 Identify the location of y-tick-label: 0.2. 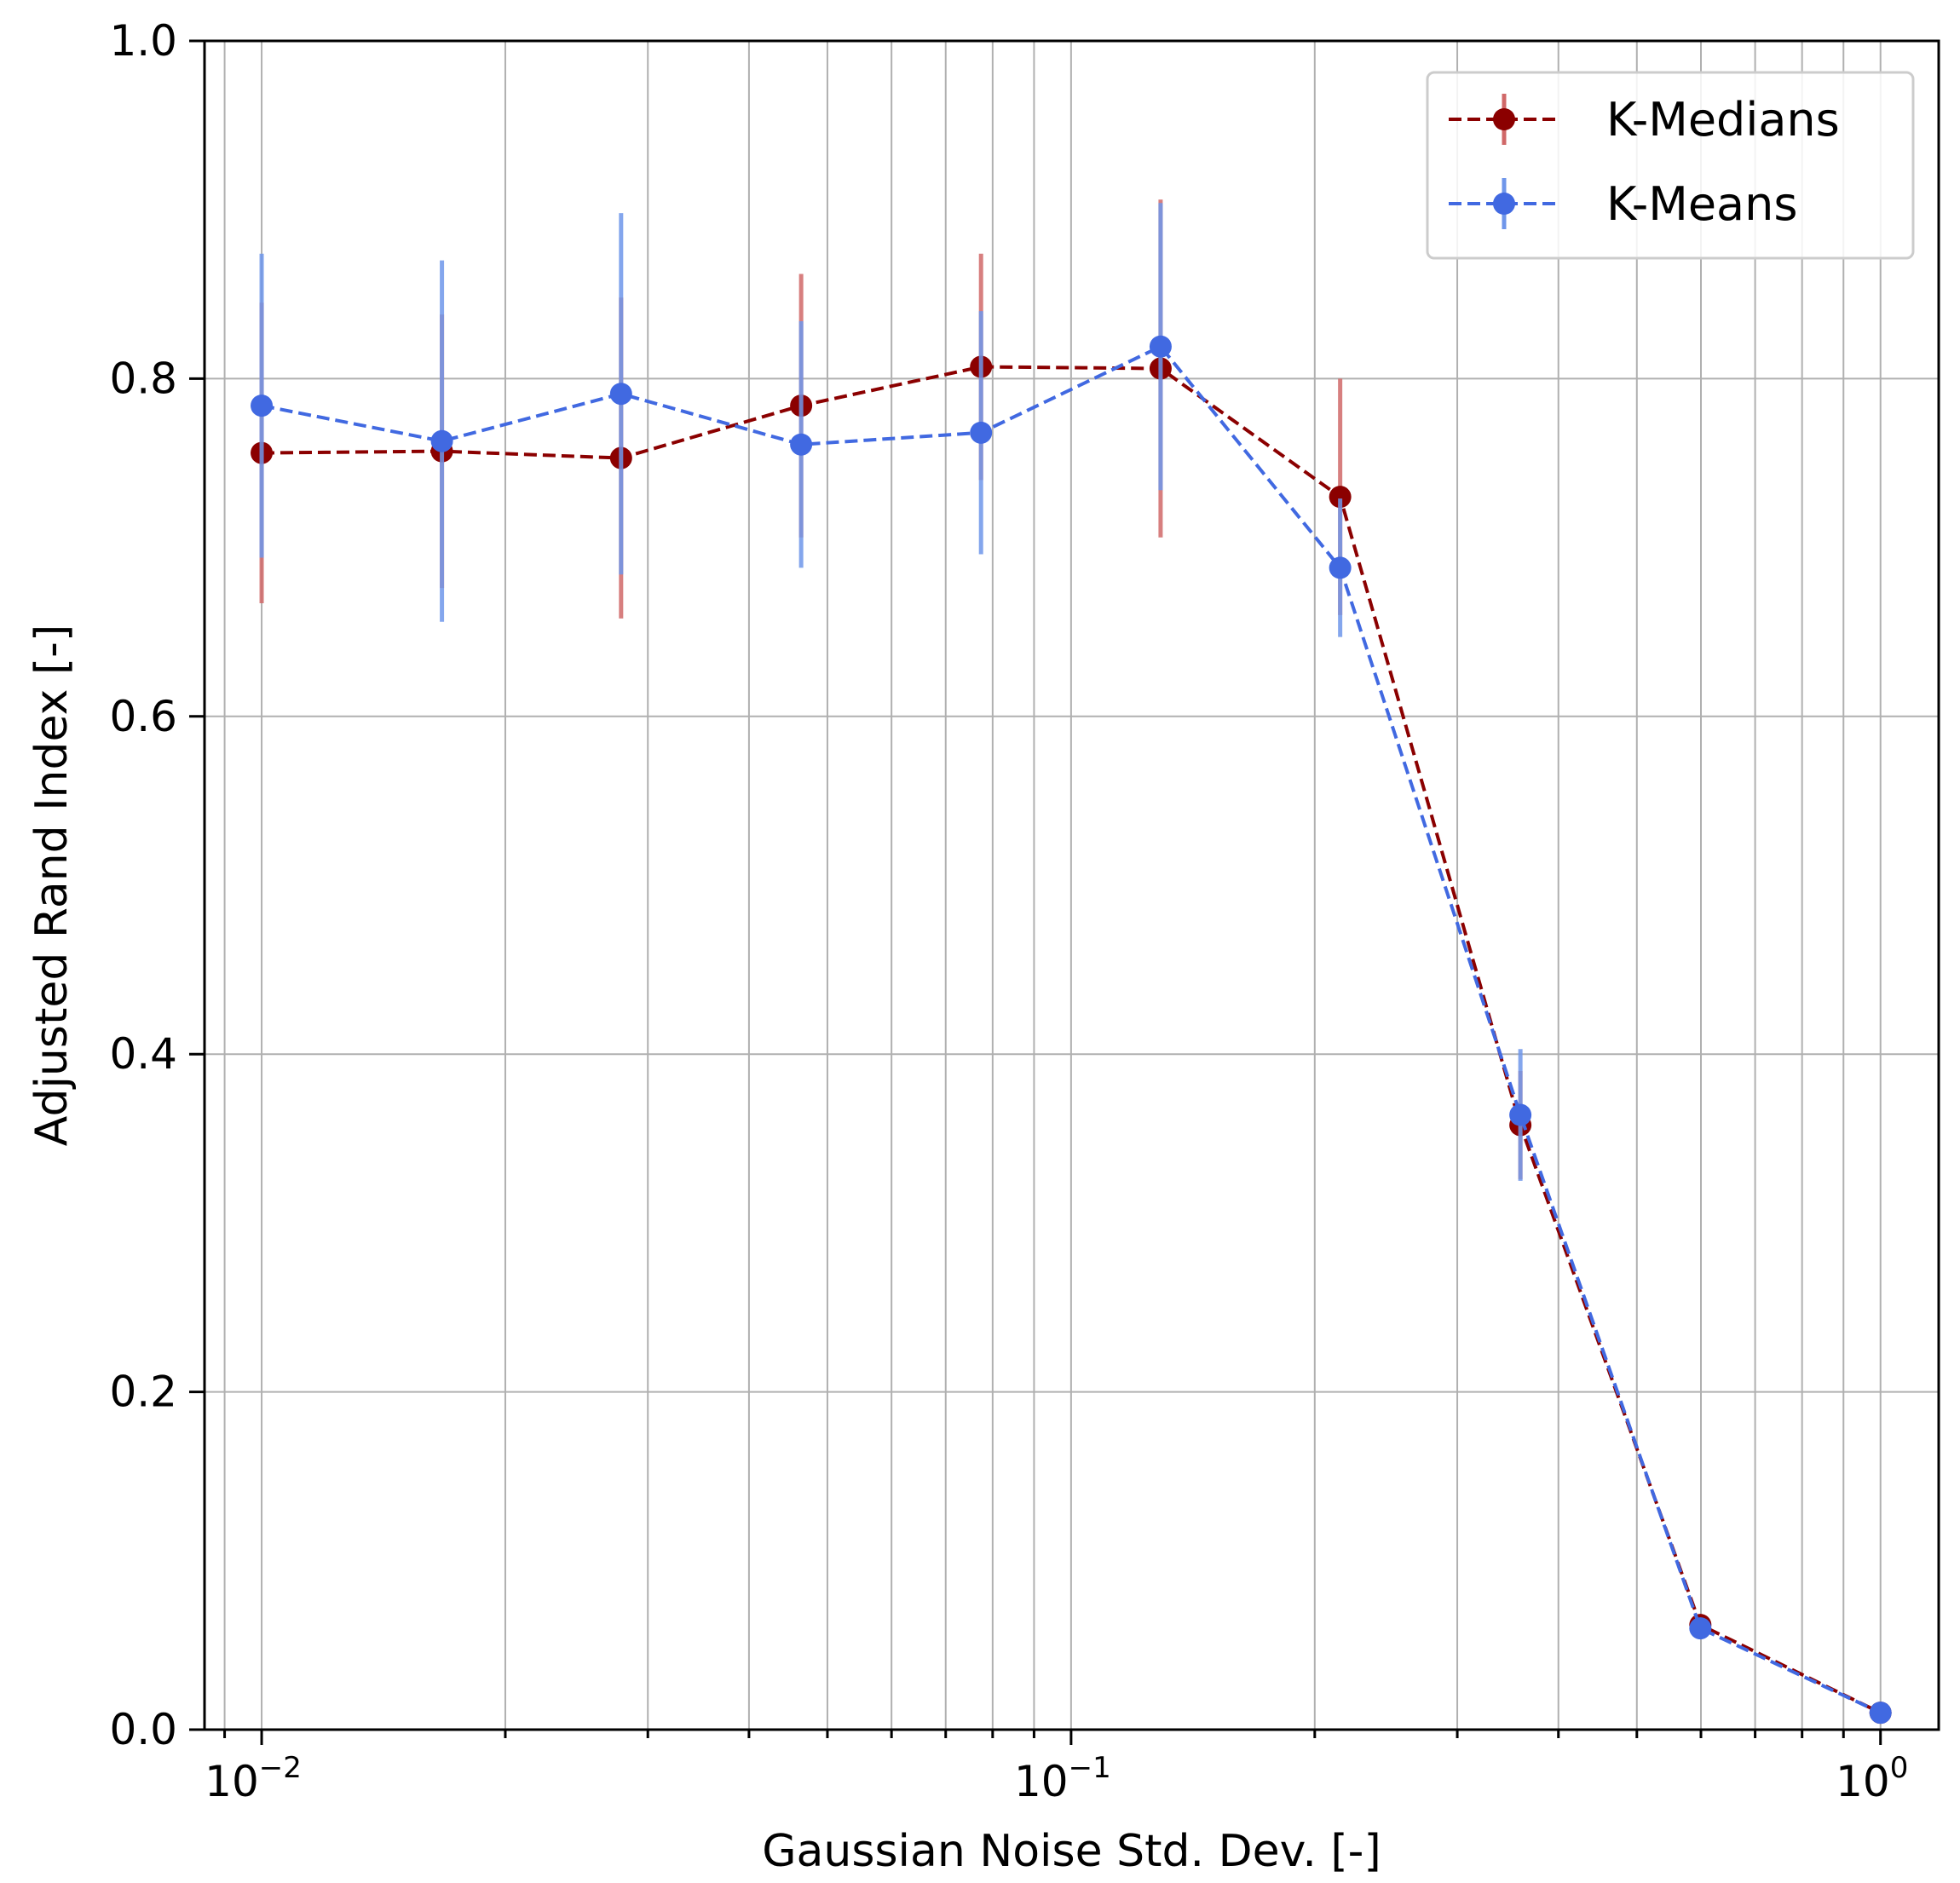
(143, 1392).